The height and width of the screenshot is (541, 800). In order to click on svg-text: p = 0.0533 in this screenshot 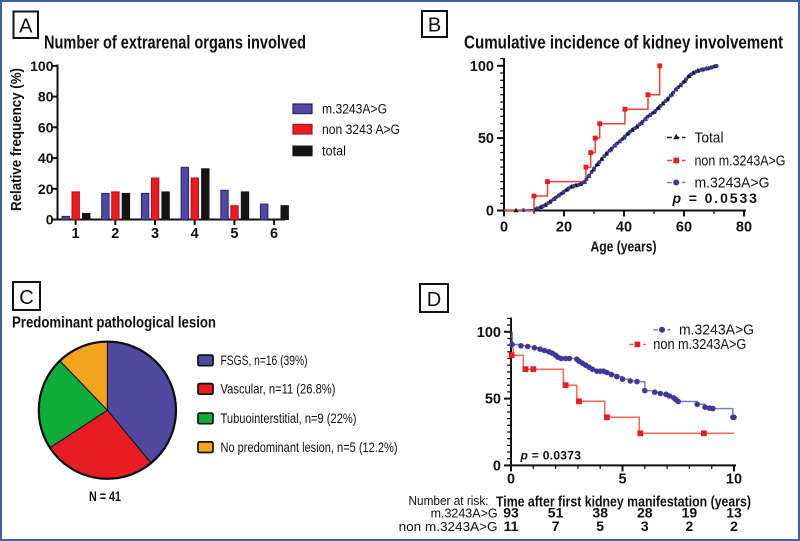, I will do `click(715, 198)`.